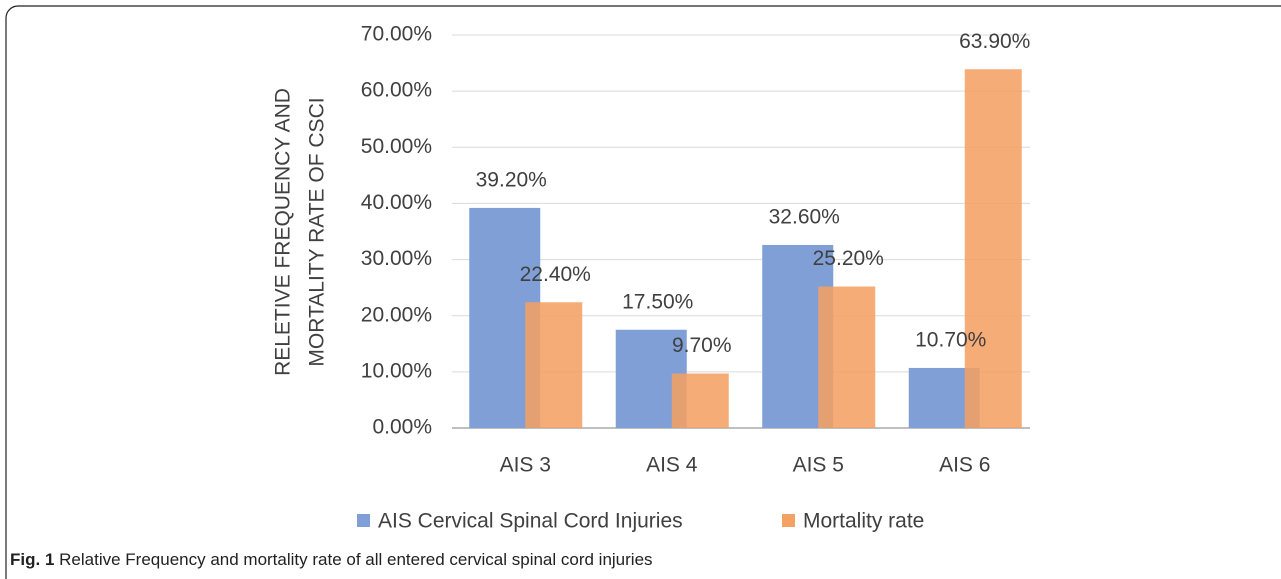 The image size is (1281, 579). Describe the element at coordinates (530, 521) in the screenshot. I see `legend-label: AIS Cervical Spinal Cord Injuries` at that location.